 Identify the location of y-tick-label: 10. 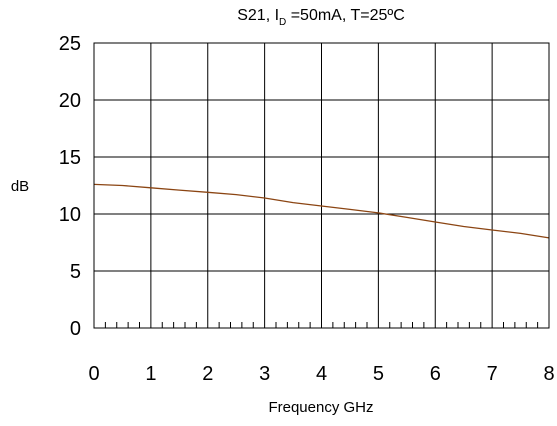
(70, 215).